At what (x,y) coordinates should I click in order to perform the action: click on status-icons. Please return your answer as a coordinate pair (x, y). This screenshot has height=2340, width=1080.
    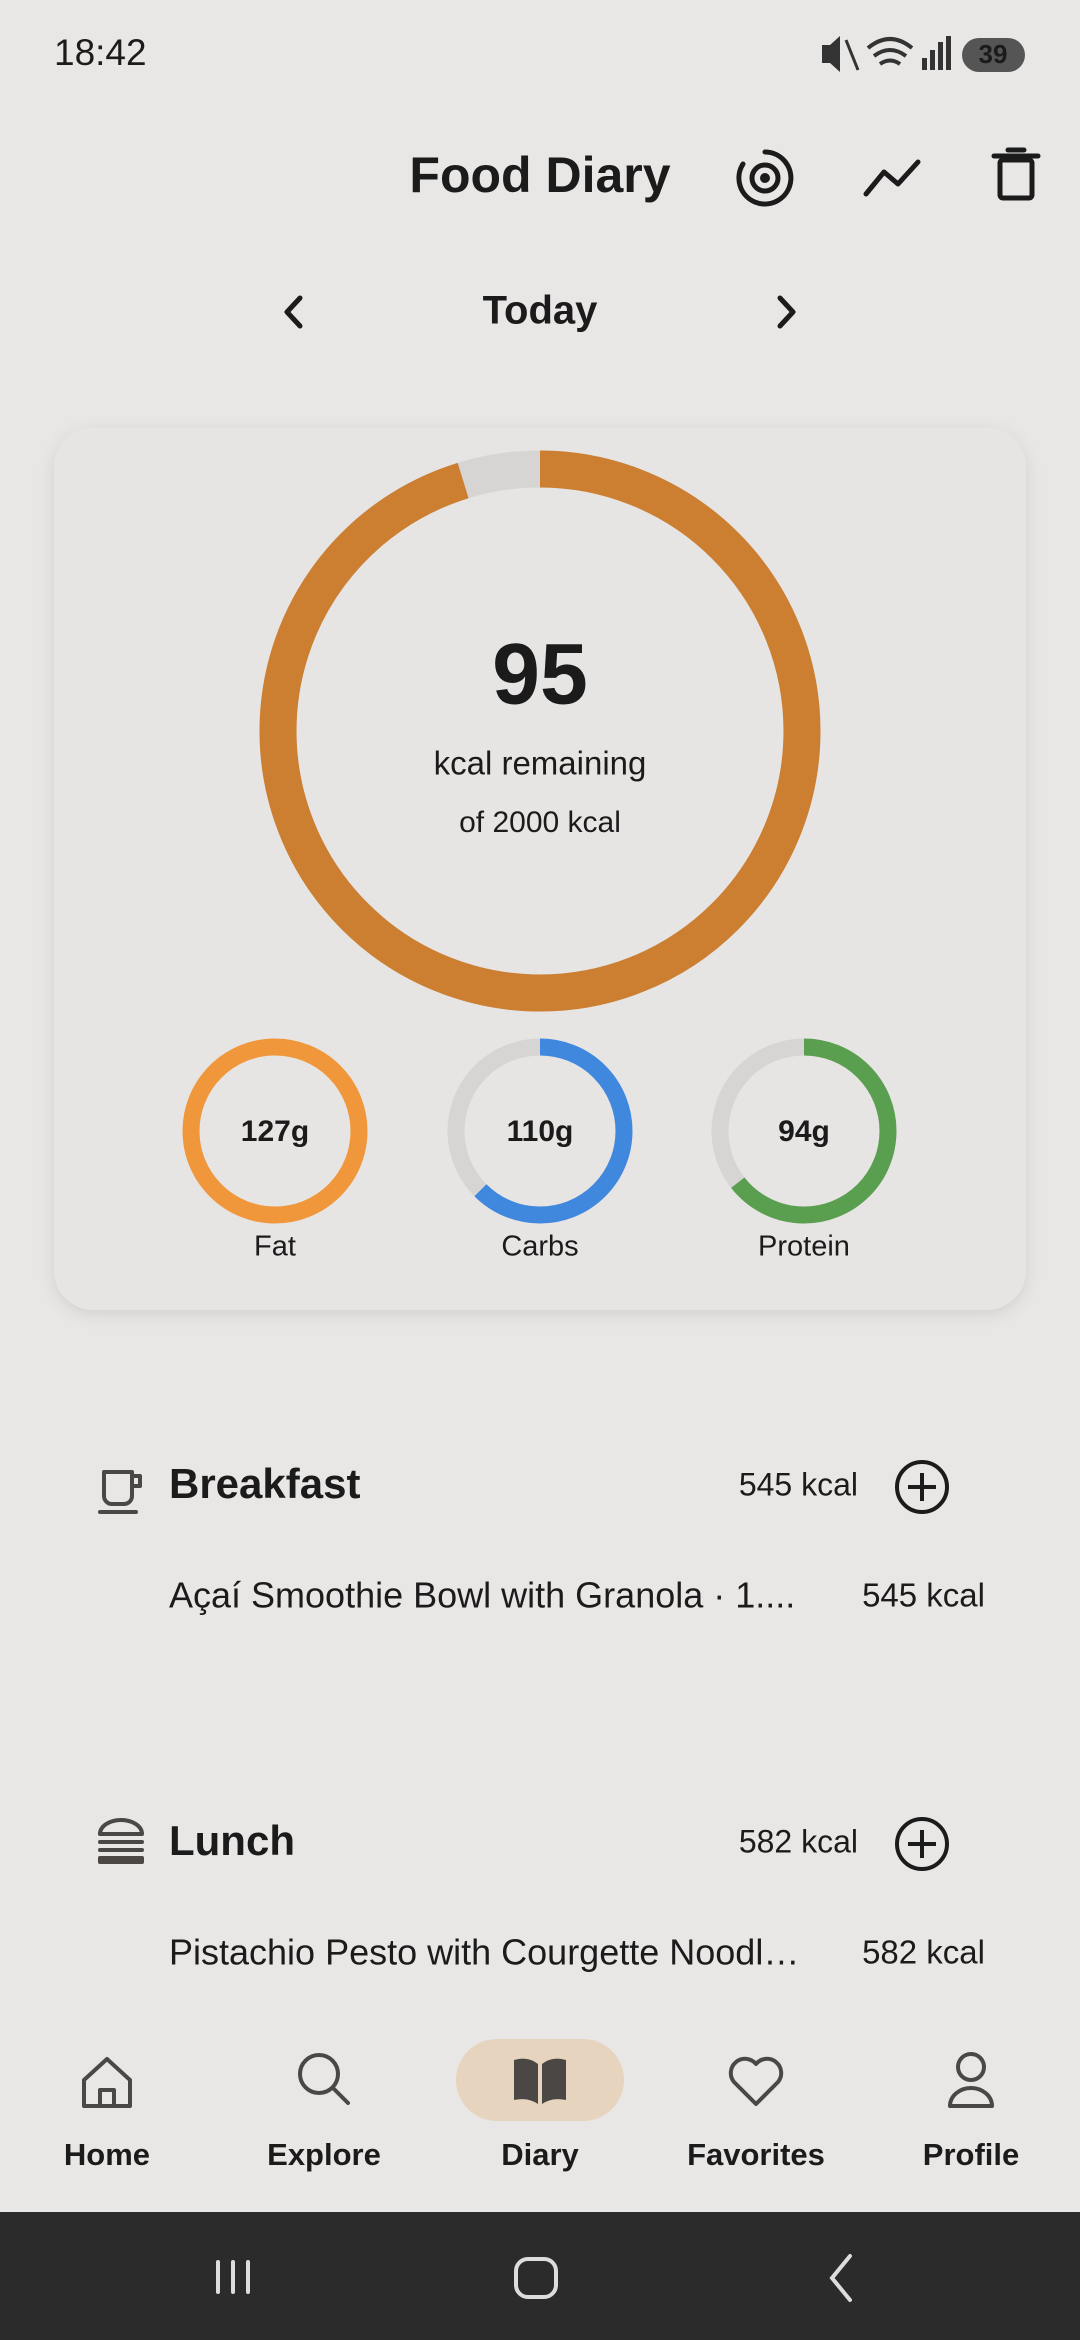
    Looking at the image, I should click on (886, 54).